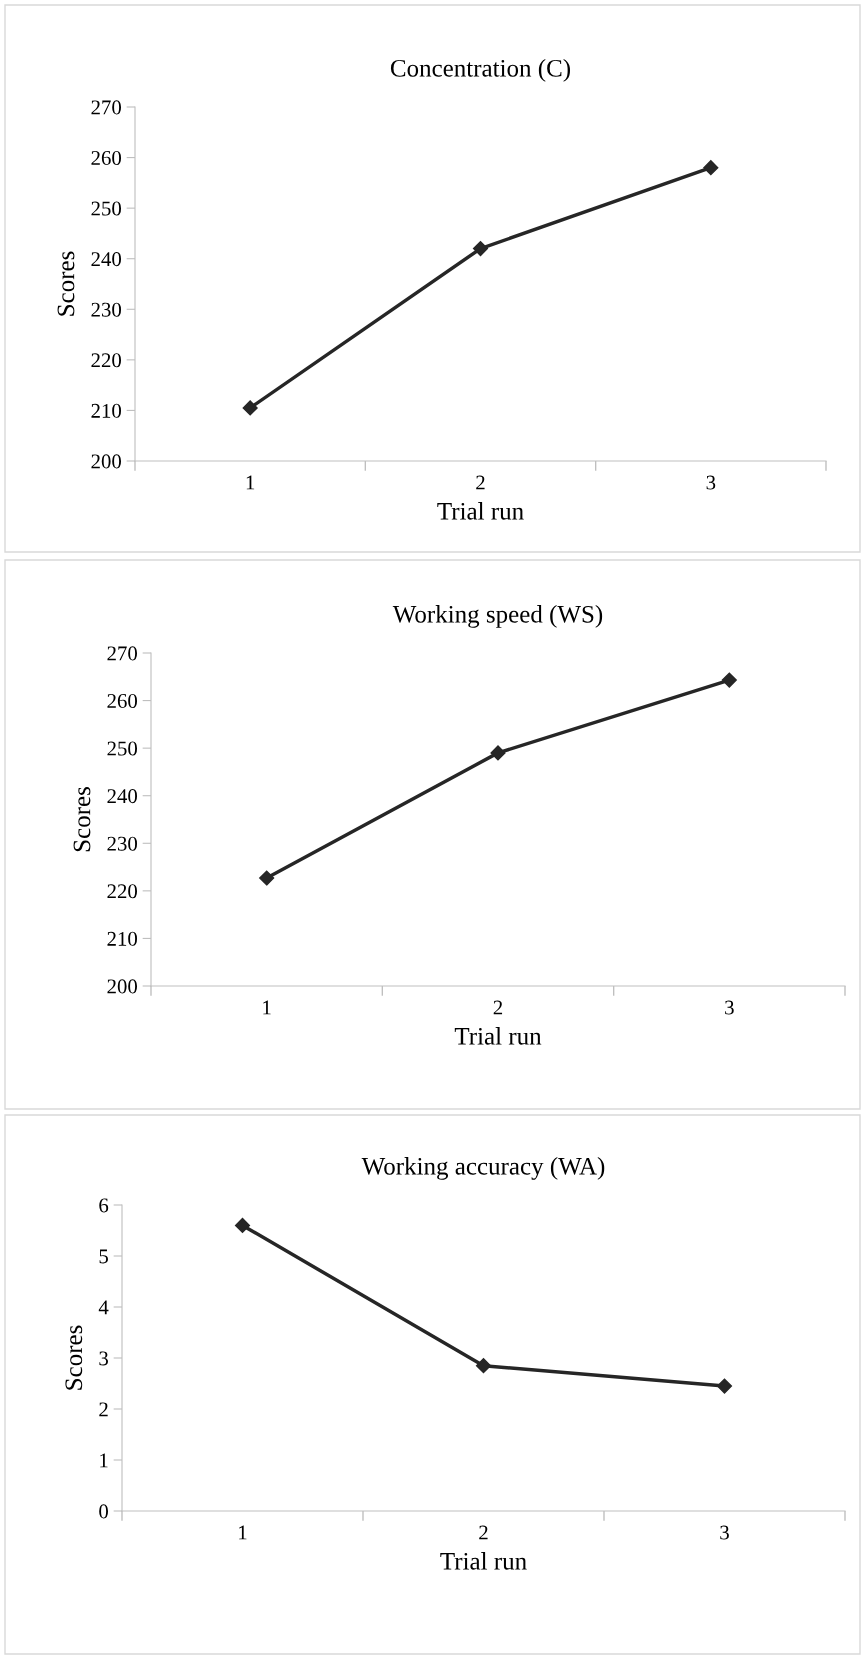  What do you see at coordinates (103, 1307) in the screenshot?
I see `y-tick-label: 4` at bounding box center [103, 1307].